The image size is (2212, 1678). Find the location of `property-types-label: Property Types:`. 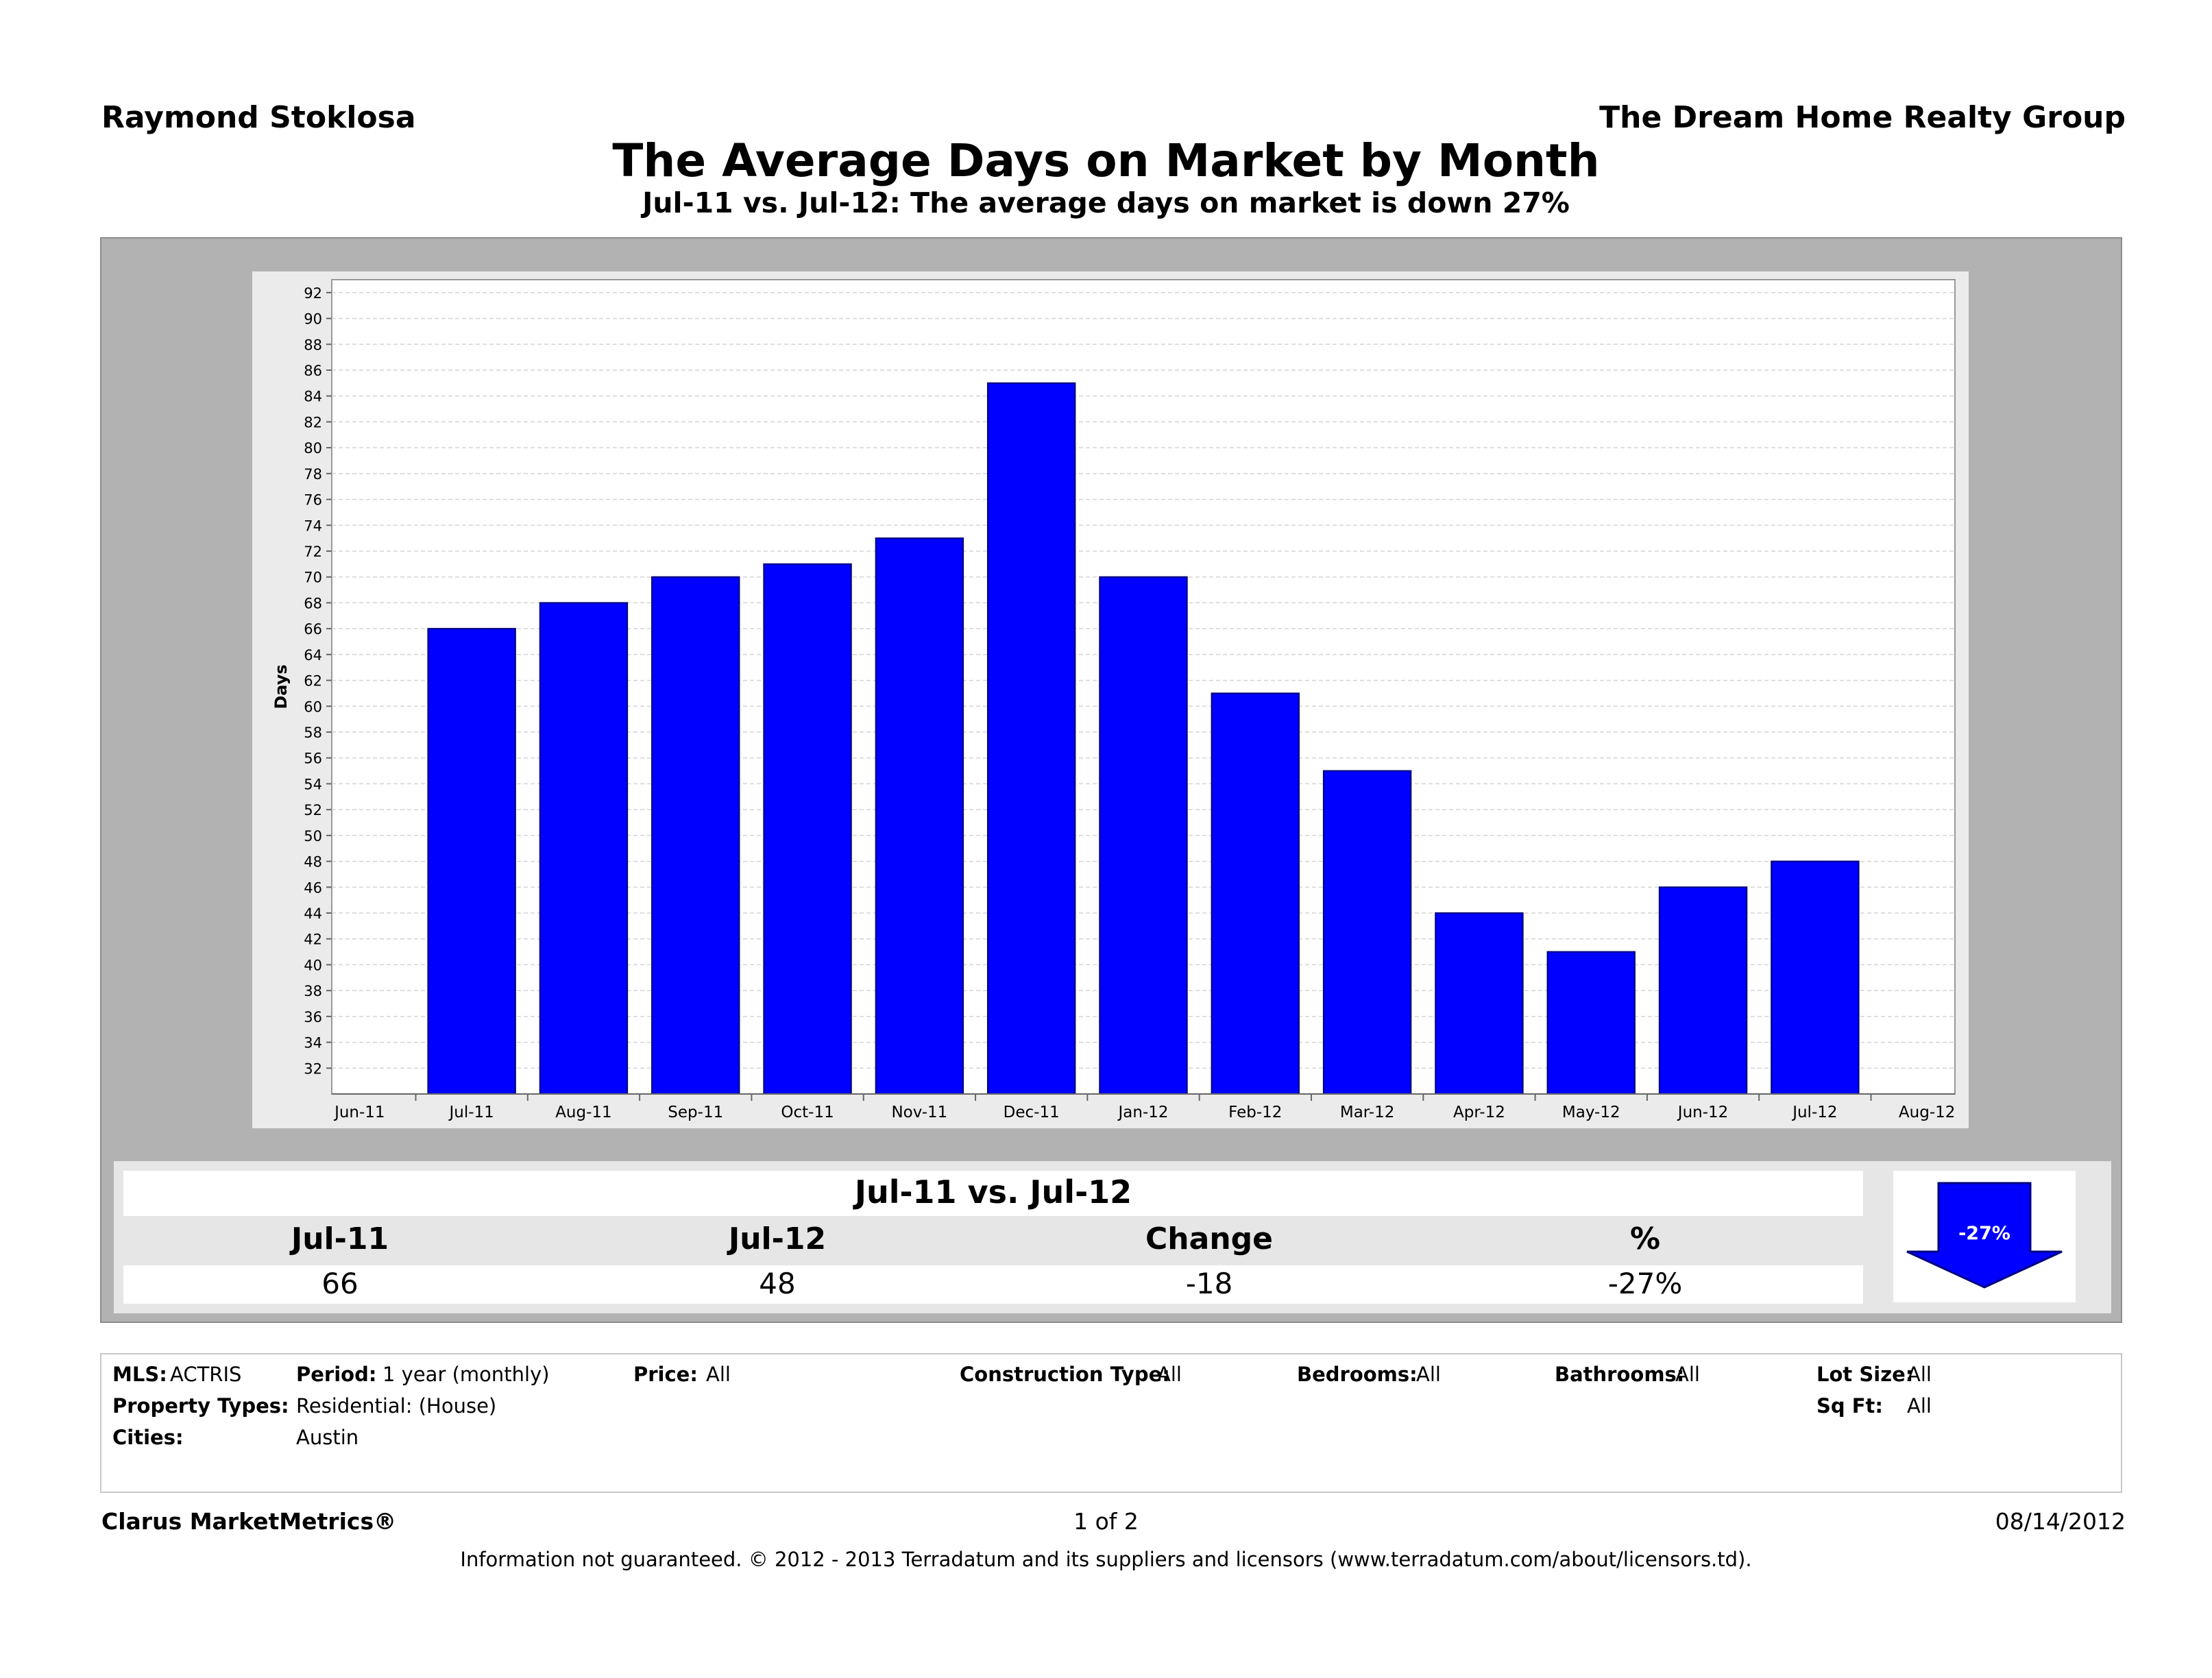

property-types-label: Property Types: is located at coordinates (200, 1406).